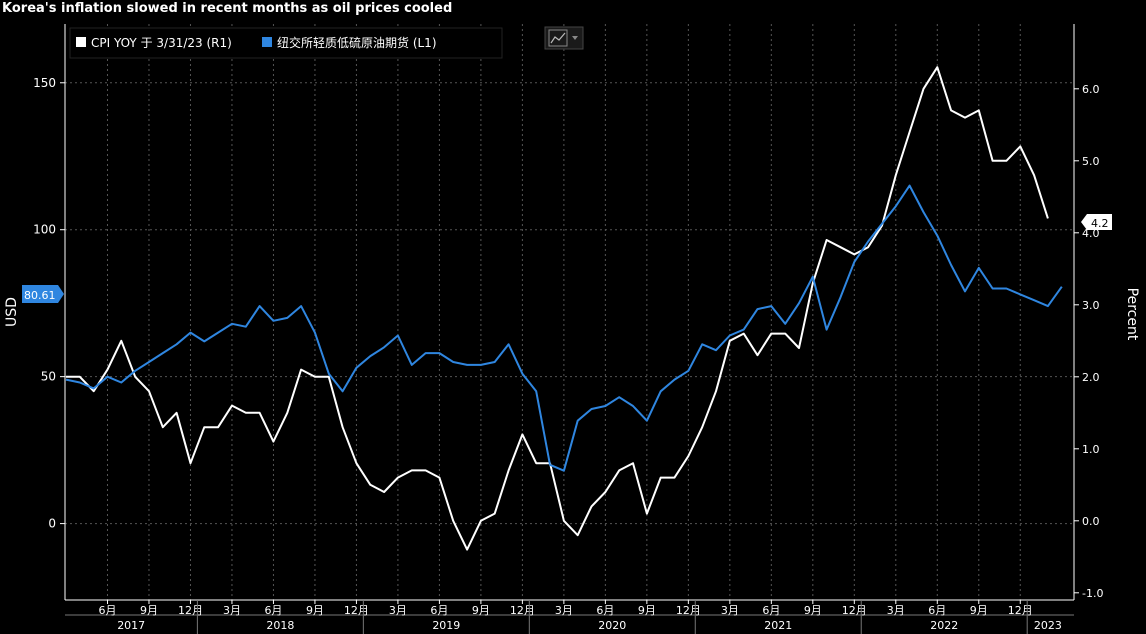 The width and height of the screenshot is (1146, 634). What do you see at coordinates (1091, 89) in the screenshot?
I see `right-tick-label: 6.0` at bounding box center [1091, 89].